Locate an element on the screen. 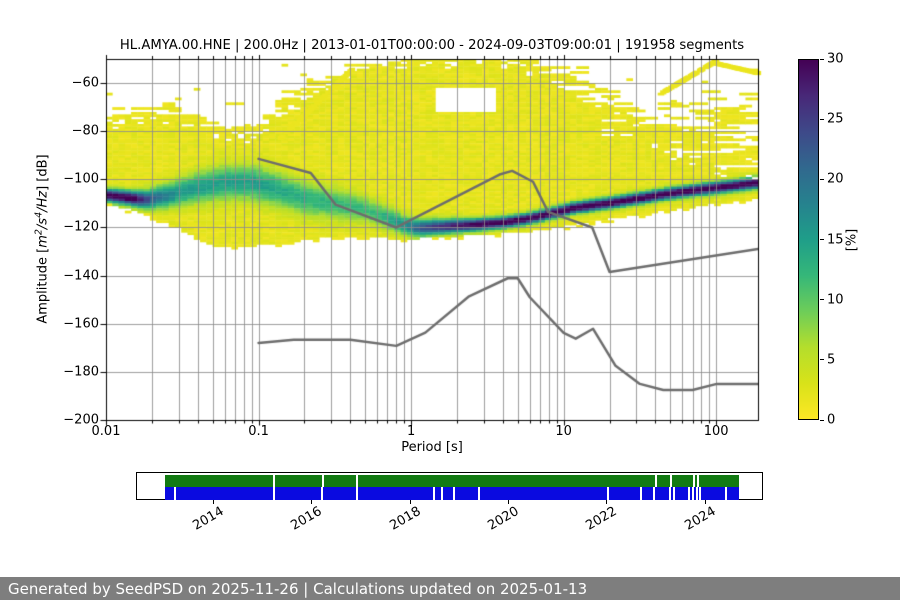  timeline-tick-2022 is located at coordinates (607, 502).